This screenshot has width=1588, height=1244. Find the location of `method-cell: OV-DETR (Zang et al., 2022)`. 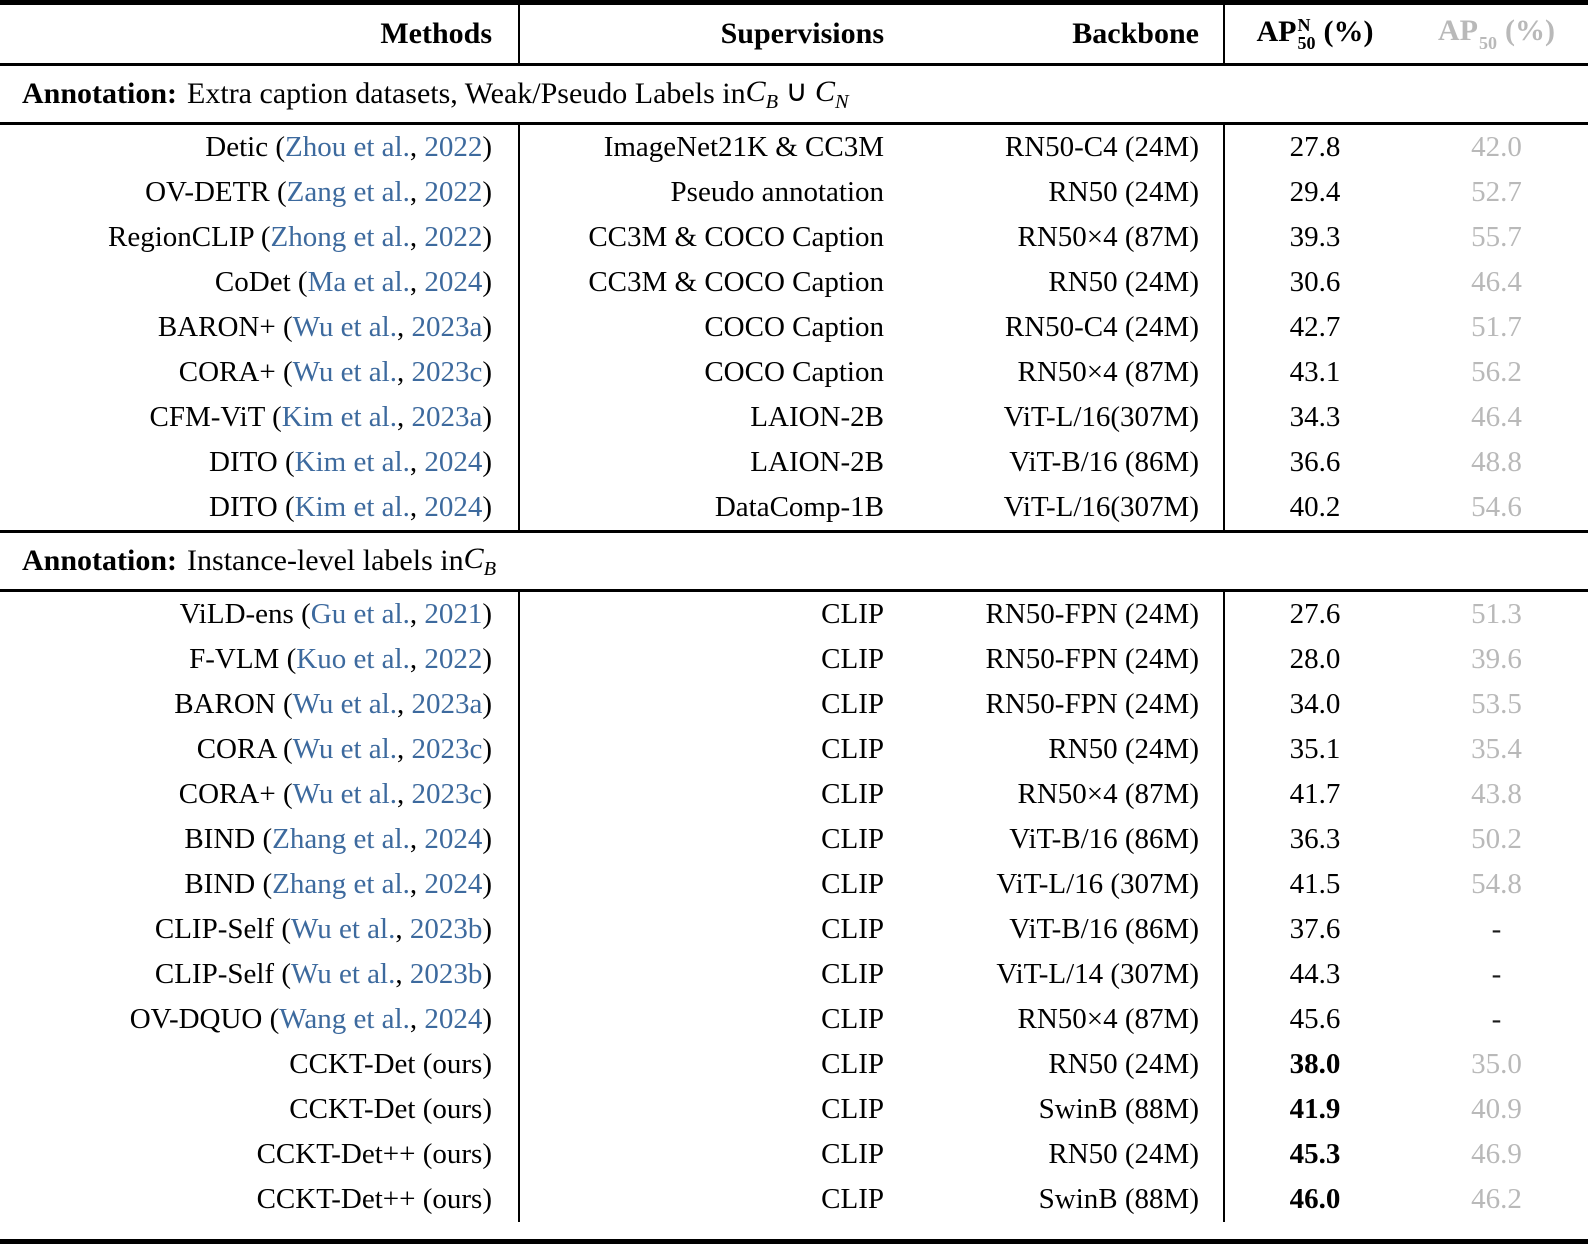

method-cell: OV-DETR (Zang et al., 2022) is located at coordinates (260, 192).